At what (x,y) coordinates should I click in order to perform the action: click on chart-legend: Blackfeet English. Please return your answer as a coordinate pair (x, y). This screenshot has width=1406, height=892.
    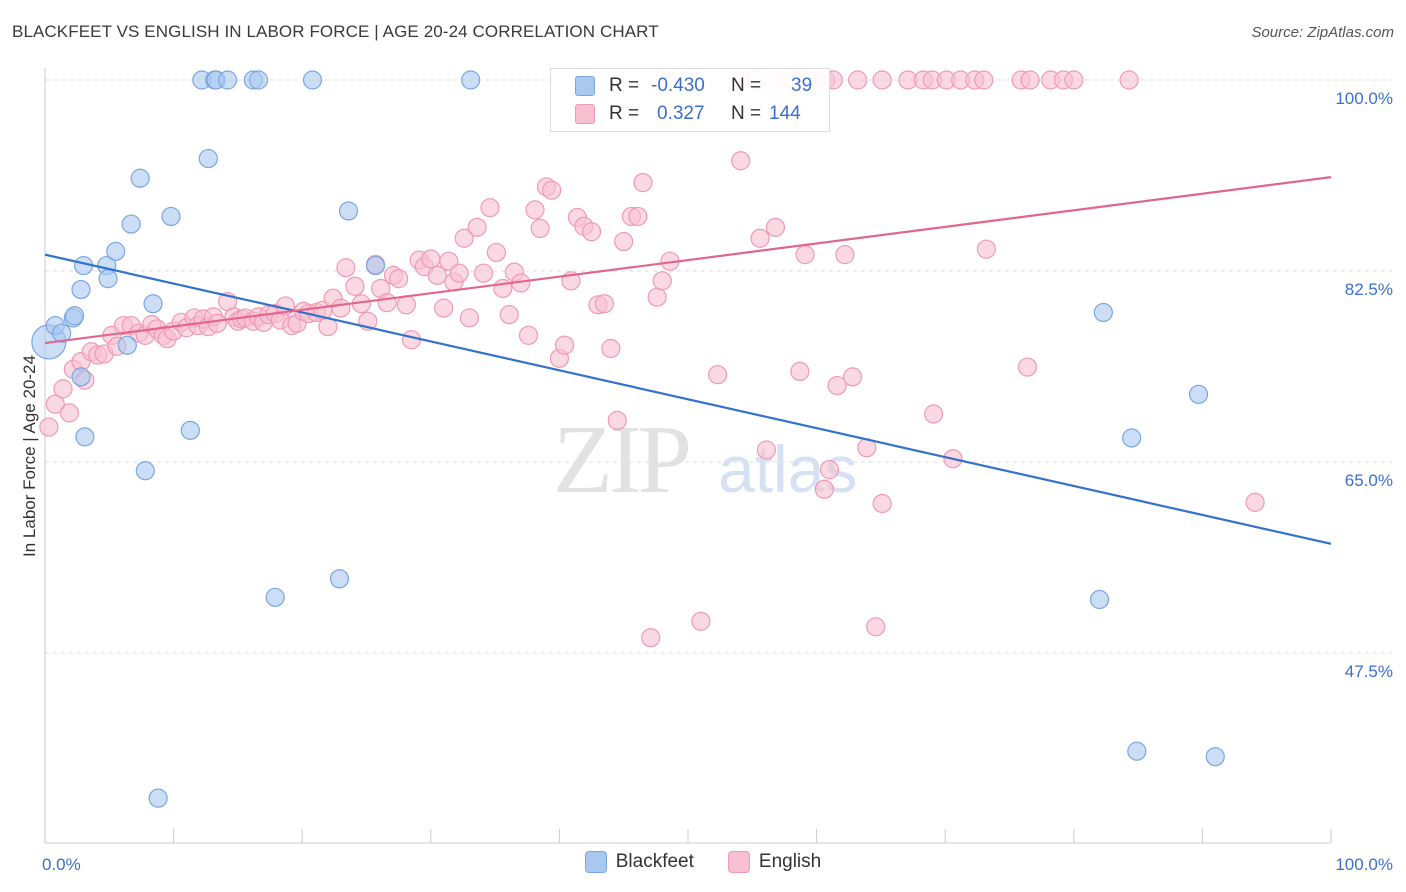
    Looking at the image, I should click on (703, 862).